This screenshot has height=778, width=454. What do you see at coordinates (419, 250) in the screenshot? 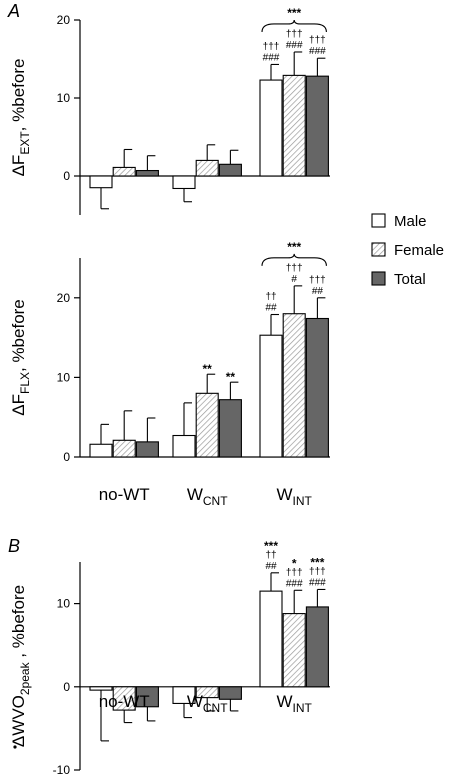
I see `legend-label: Female` at bounding box center [419, 250].